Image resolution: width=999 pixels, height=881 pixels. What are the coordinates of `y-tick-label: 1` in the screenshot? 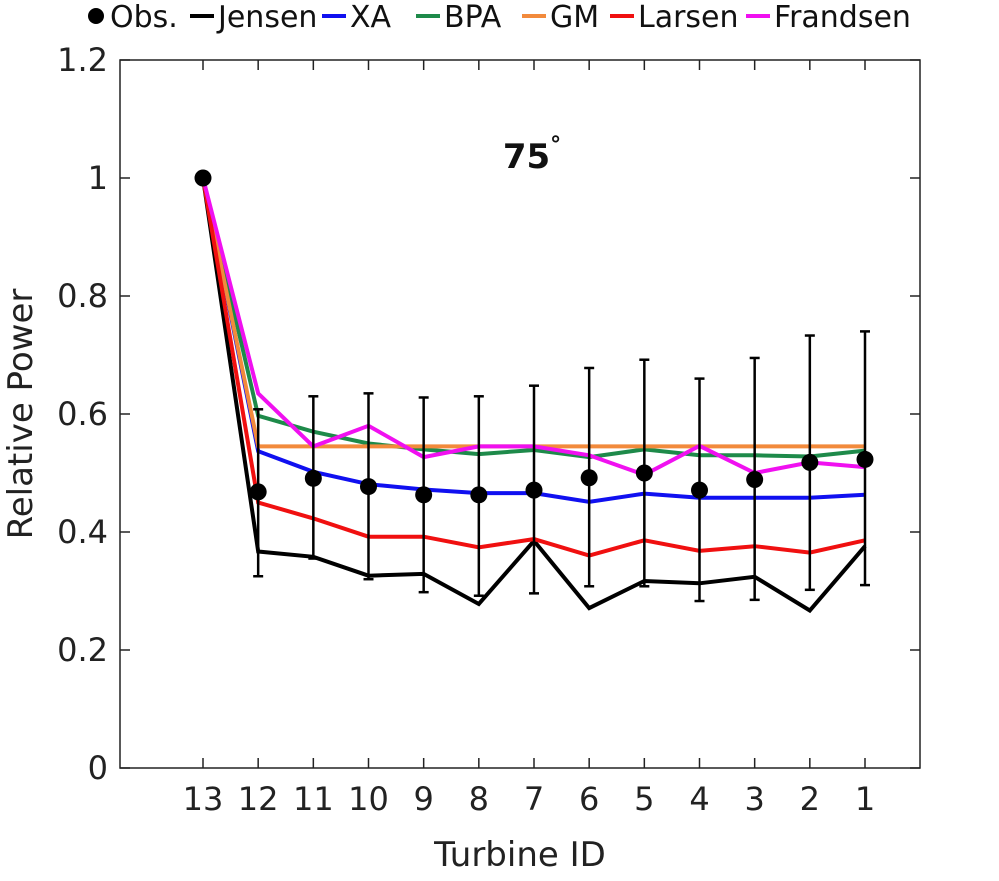 It's located at (98, 178).